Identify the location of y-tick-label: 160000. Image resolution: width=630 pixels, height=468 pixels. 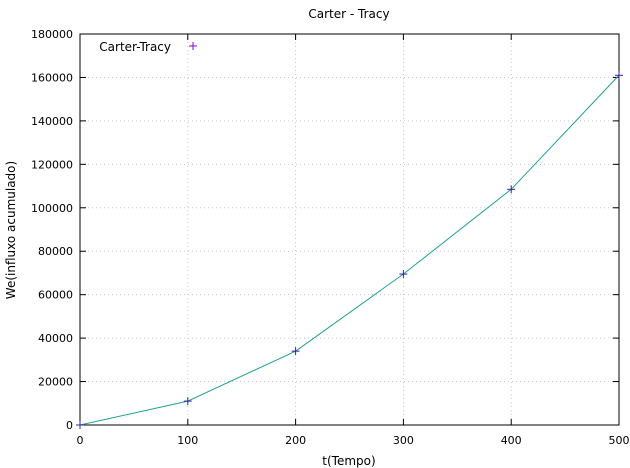
(52, 77).